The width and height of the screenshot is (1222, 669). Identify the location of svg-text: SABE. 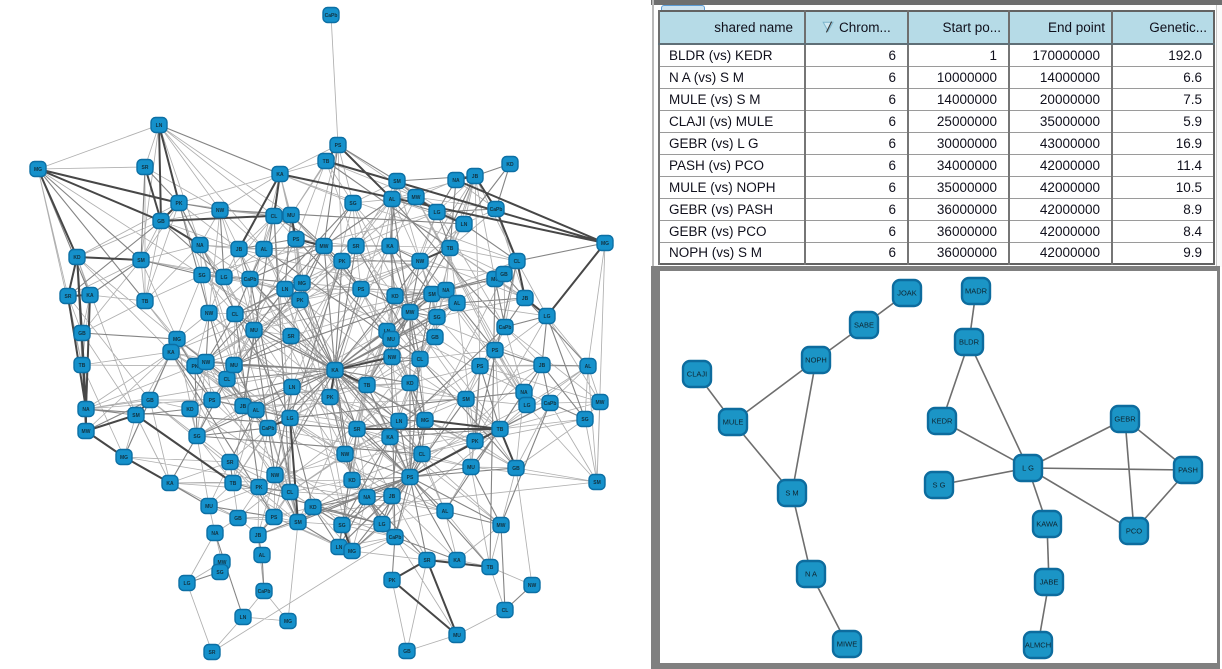
(864, 325).